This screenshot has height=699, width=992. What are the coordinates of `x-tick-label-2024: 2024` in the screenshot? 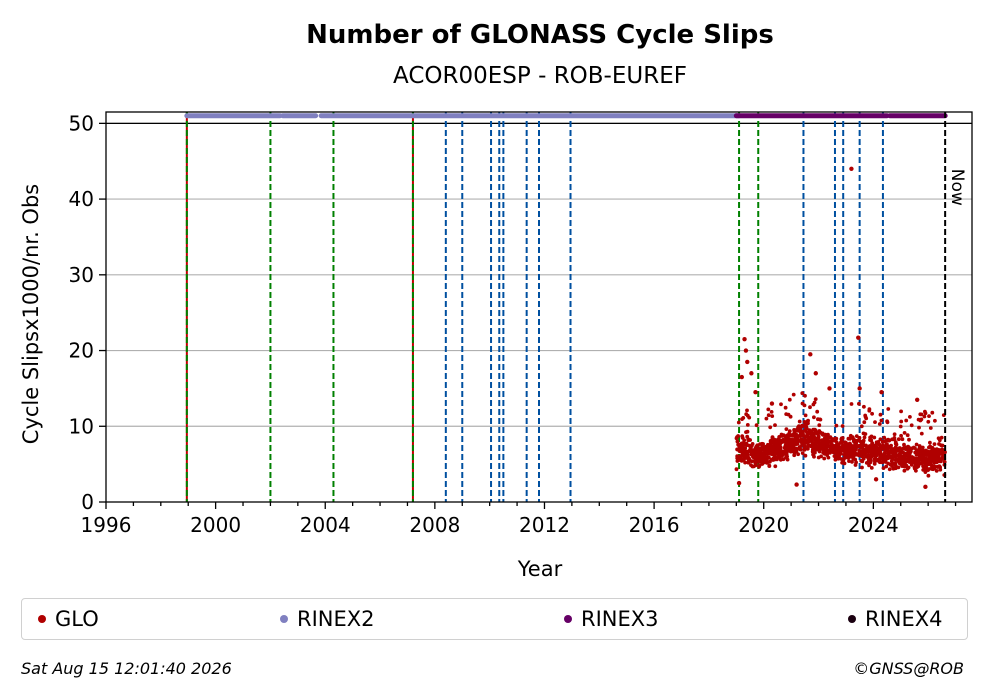 It's located at (873, 525).